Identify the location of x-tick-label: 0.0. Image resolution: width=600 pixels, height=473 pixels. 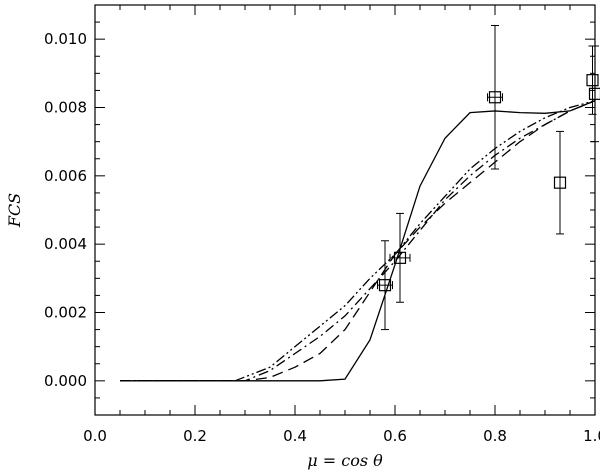
(95, 436).